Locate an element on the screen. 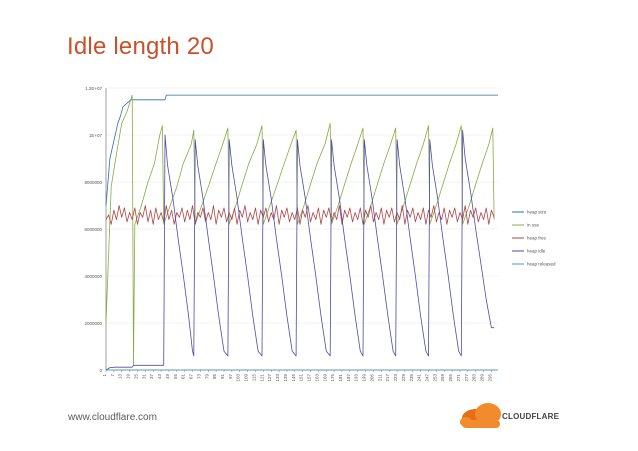  y-tick-label: 0 is located at coordinates (100, 370).